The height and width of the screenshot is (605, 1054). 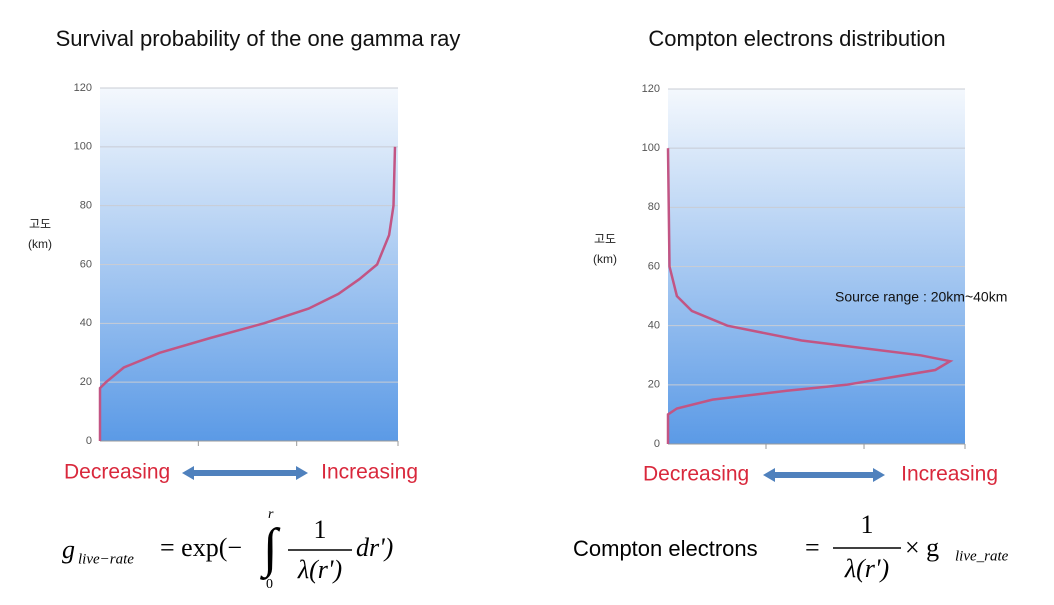 What do you see at coordinates (201, 547) in the screenshot?
I see `formula-text: = exp(−` at bounding box center [201, 547].